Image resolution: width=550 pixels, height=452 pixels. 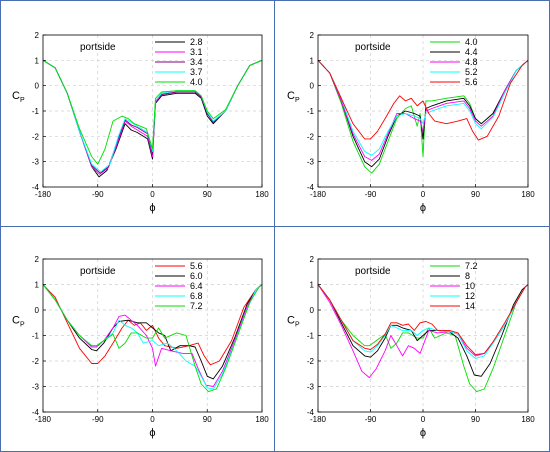 I want to click on panel-1-x-tick-label: 90, so click(x=207, y=194).